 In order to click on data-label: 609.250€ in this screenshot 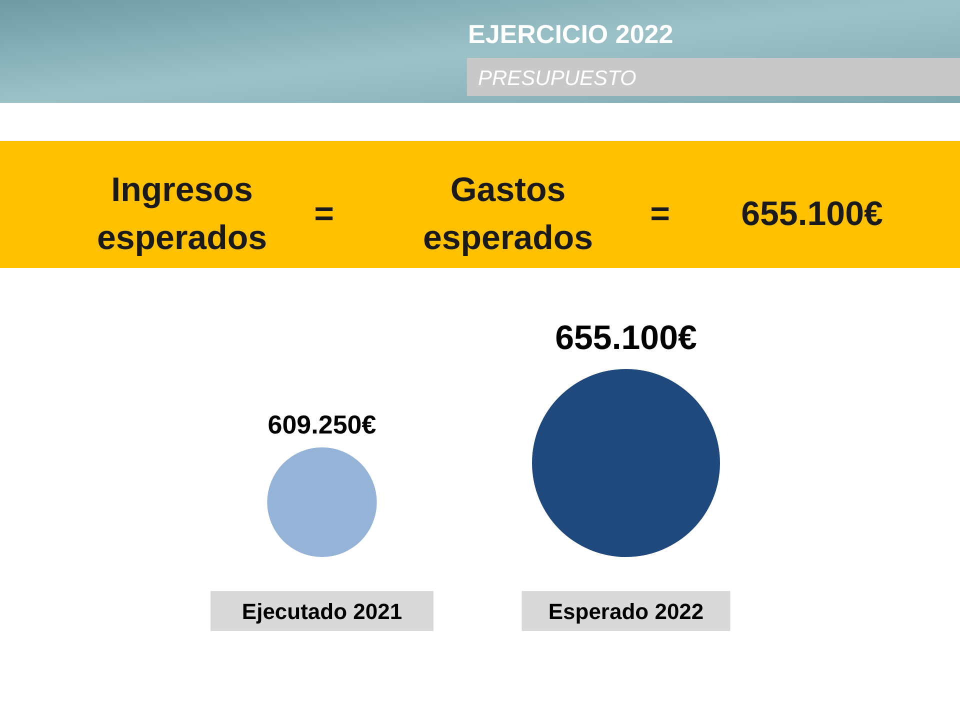, I will do `click(322, 424)`.